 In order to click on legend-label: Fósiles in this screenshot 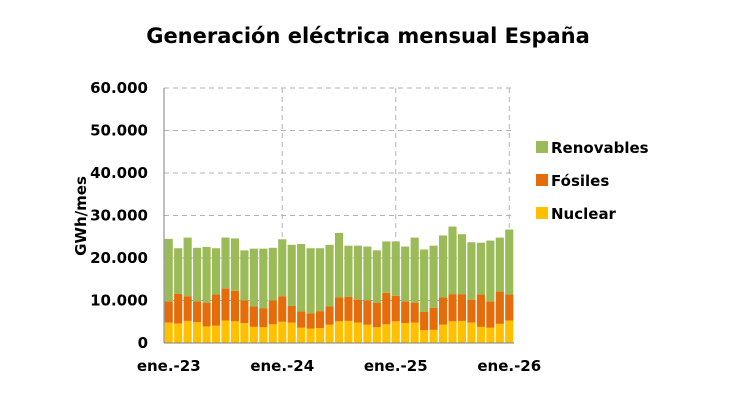, I will do `click(580, 181)`.